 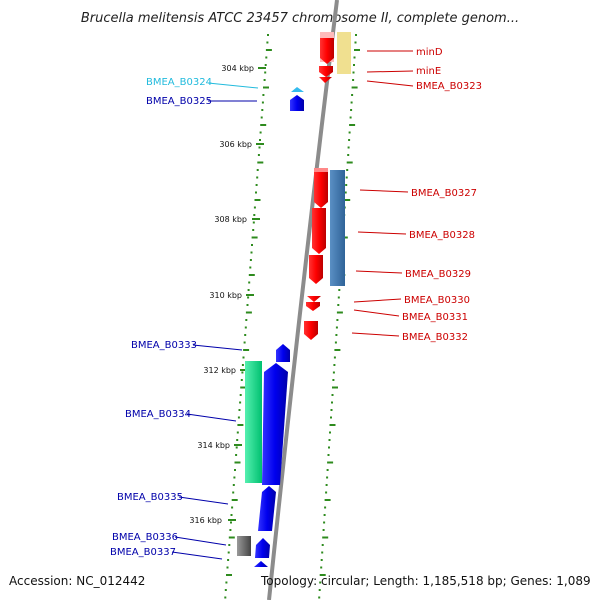 I want to click on gene-BMEA_B0333, so click(x=283, y=353).